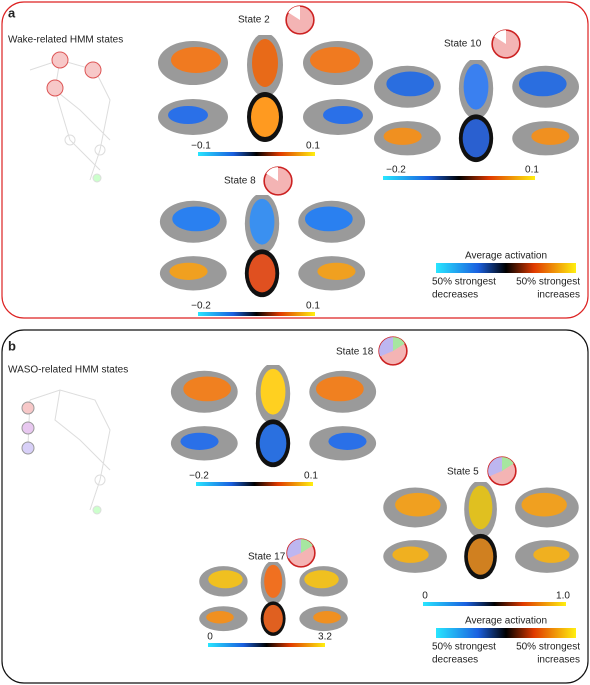 Image resolution: width=590 pixels, height=685 pixels. What do you see at coordinates (267, 557) in the screenshot?
I see `state-name: State 17` at bounding box center [267, 557].